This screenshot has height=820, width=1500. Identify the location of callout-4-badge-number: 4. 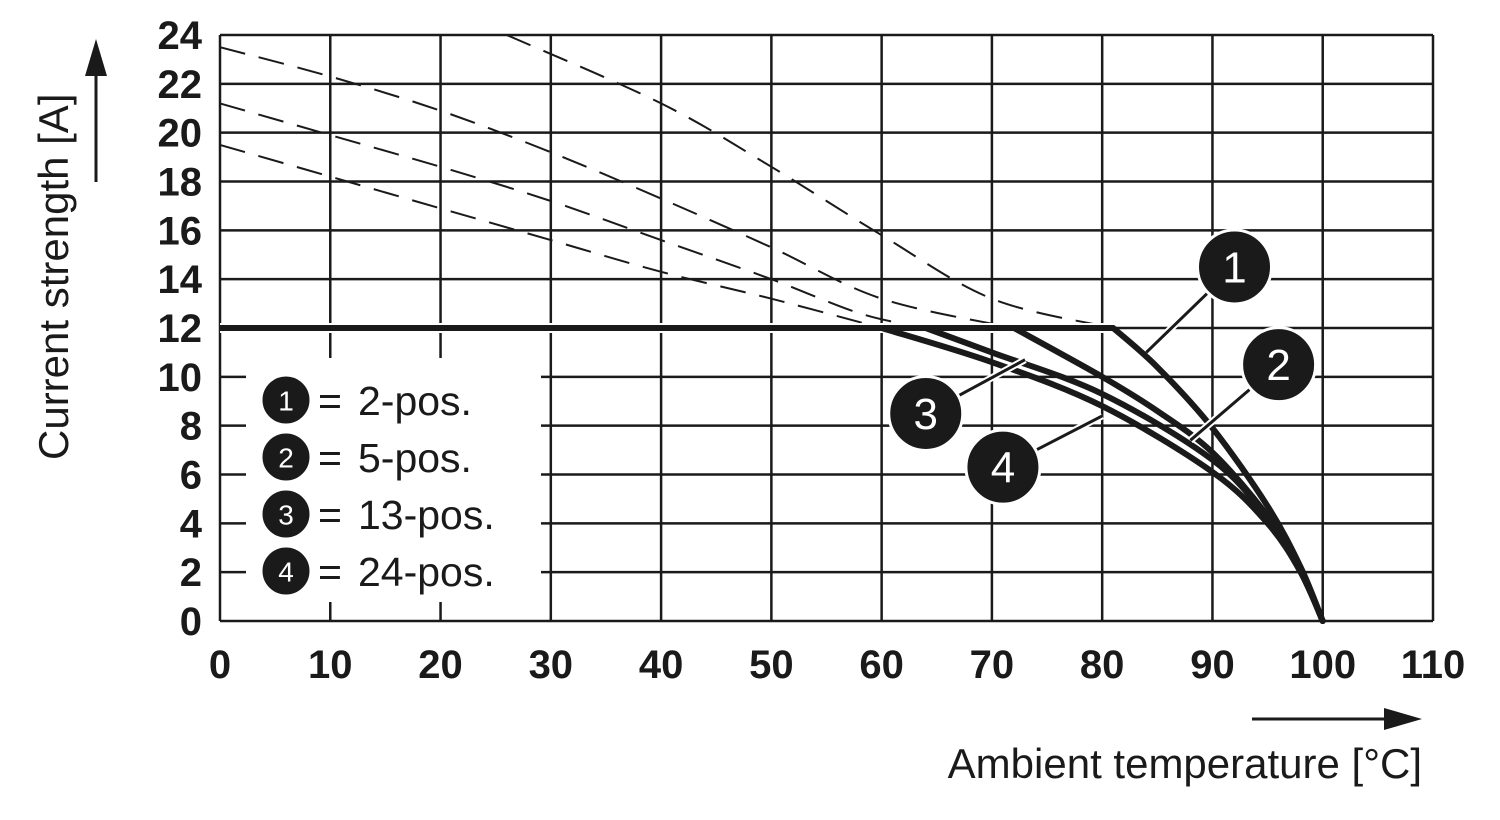
(1003, 468).